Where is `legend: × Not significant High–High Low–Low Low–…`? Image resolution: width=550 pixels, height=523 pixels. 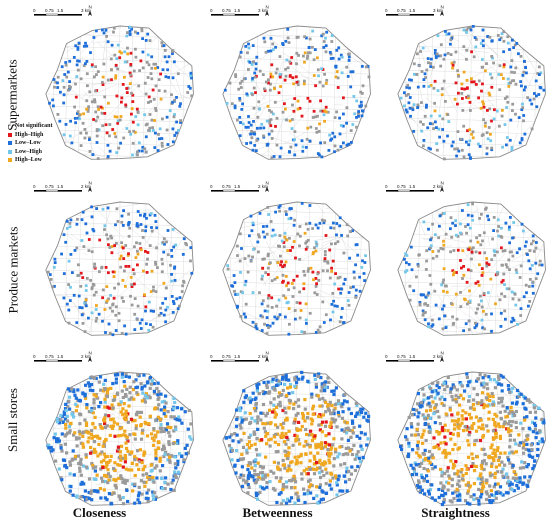
legend: × Not significant High–High Low–Low Low–… is located at coordinates (30, 143).